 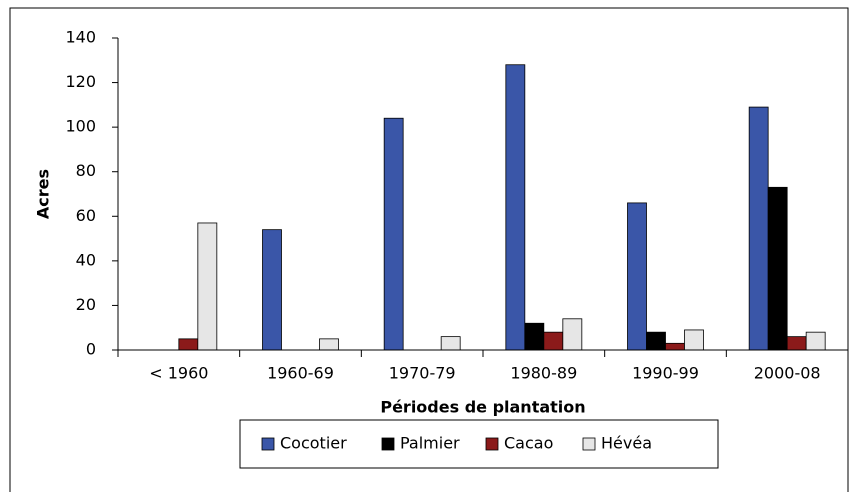 What do you see at coordinates (665, 373) in the screenshot?
I see `x-tick-label: 1990-99` at bounding box center [665, 373].